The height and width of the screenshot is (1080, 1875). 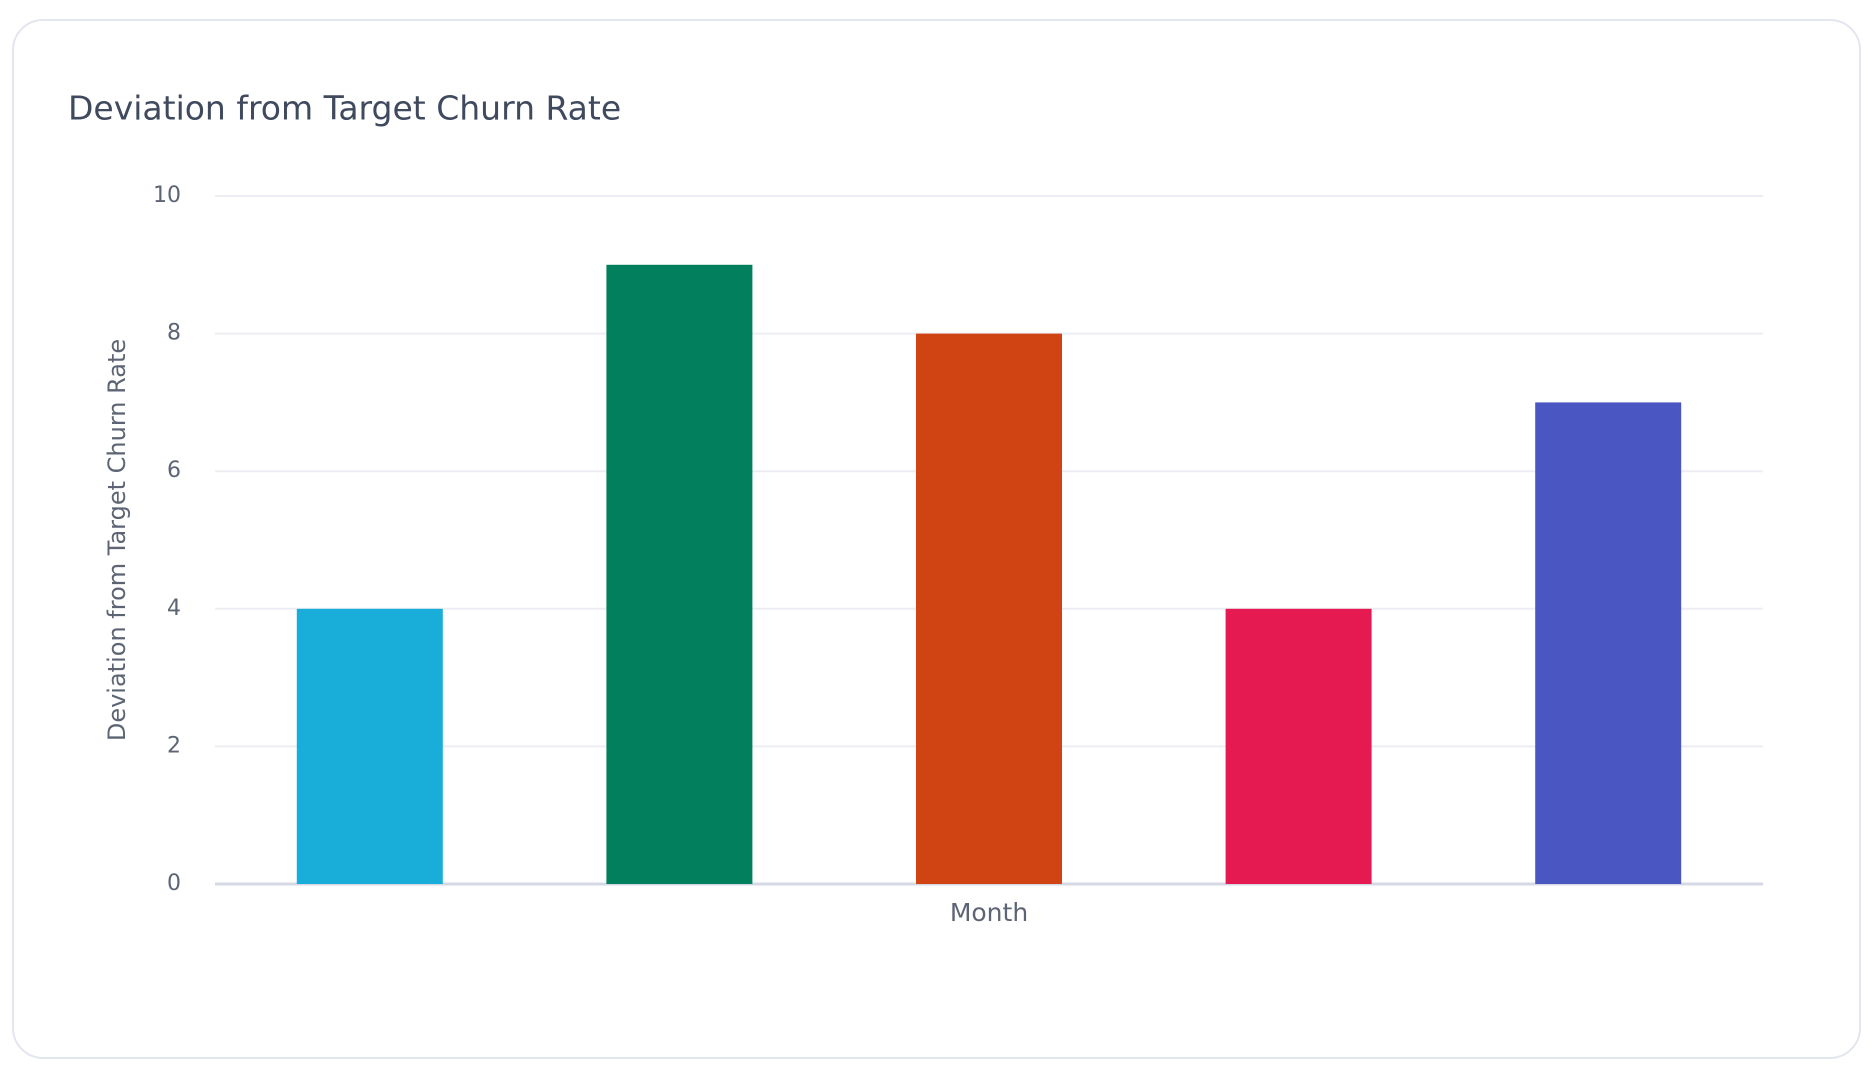 What do you see at coordinates (174, 745) in the screenshot?
I see `y-tick-label: 2` at bounding box center [174, 745].